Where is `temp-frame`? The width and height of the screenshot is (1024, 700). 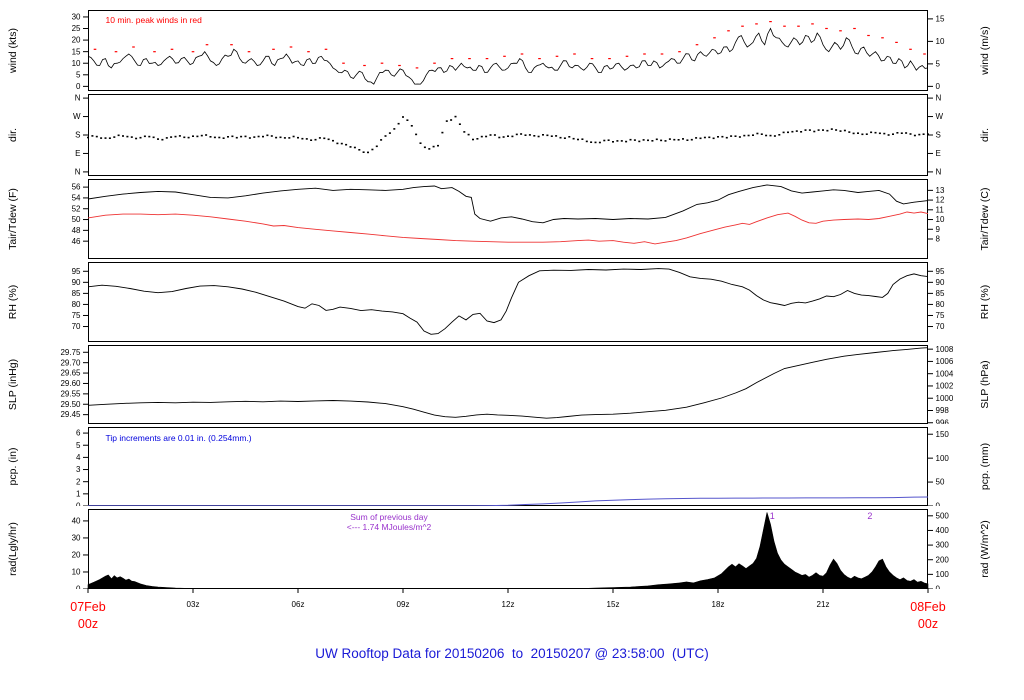 temp-frame is located at coordinates (508, 219).